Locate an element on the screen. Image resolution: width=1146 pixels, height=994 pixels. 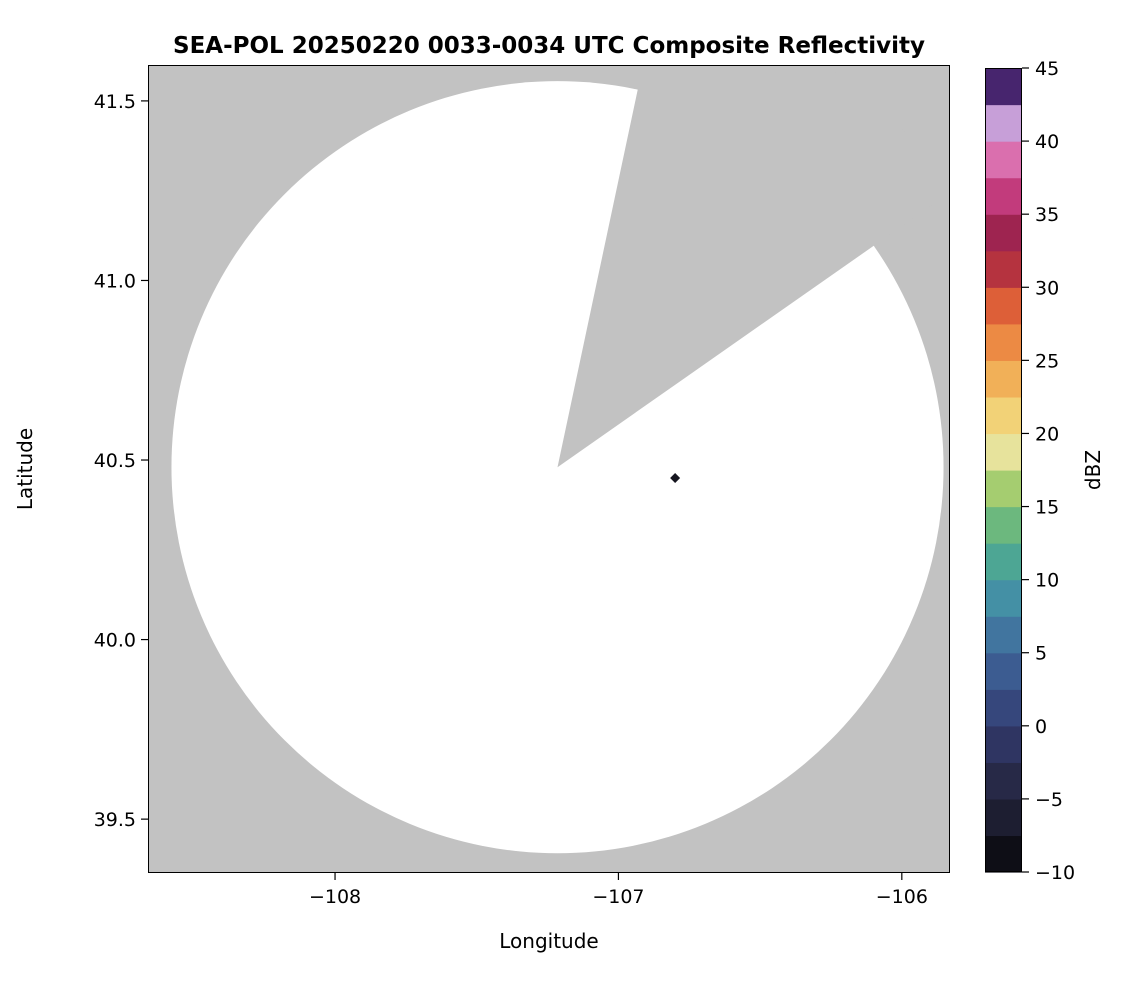
y-tick-label: 41.0 is located at coordinates (115, 281).